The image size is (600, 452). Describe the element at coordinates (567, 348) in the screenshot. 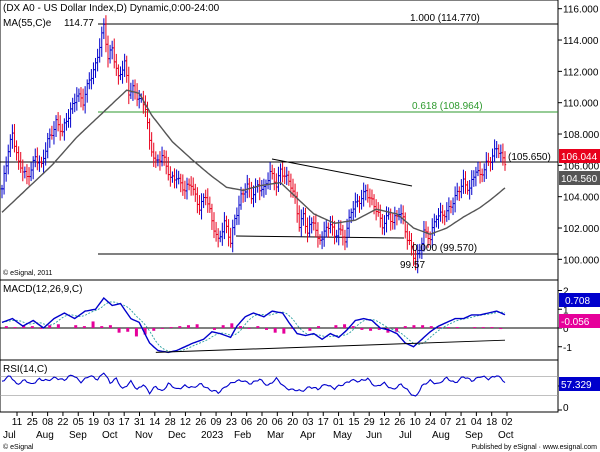

I see `macd-y-tick-label: -1` at that location.